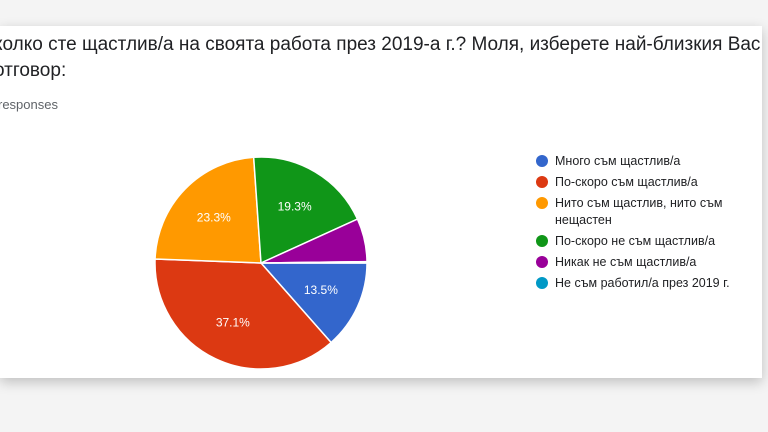 The width and height of the screenshot is (768, 432). I want to click on pie-chart: 13.5% 37.1% 23.3% 19.3%, so click(261, 263).